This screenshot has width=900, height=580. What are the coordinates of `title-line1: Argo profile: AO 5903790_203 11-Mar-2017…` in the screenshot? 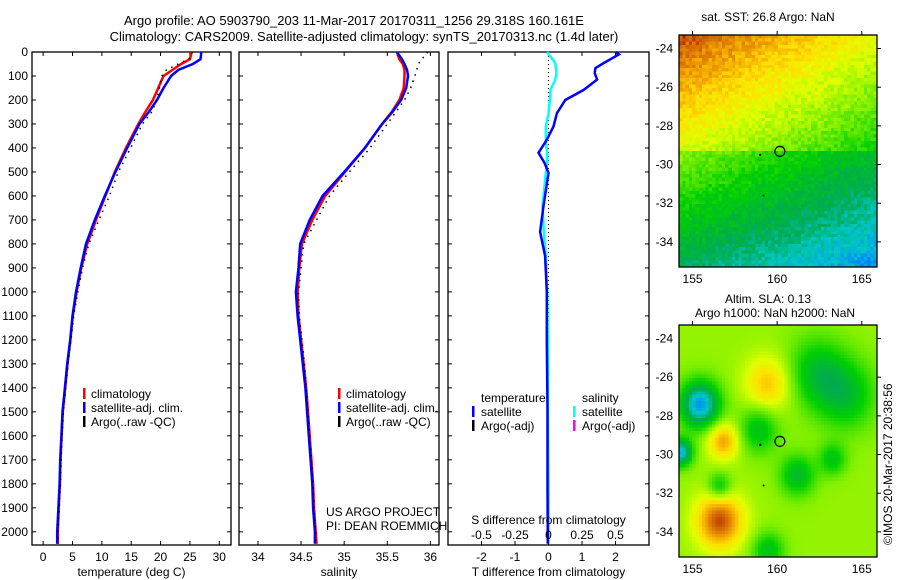 It's located at (354, 20).